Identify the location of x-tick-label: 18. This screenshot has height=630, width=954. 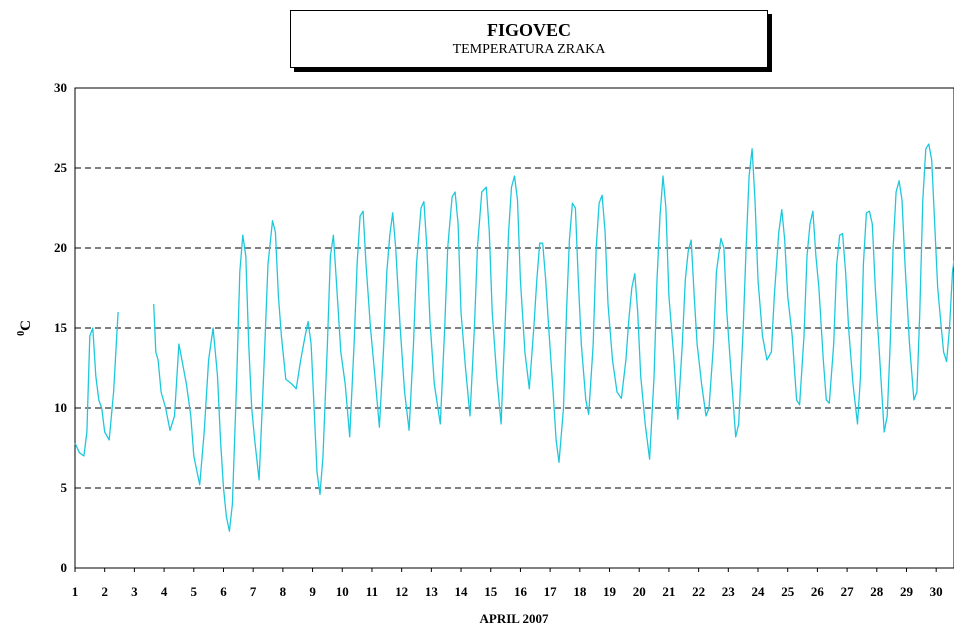
(580, 591).